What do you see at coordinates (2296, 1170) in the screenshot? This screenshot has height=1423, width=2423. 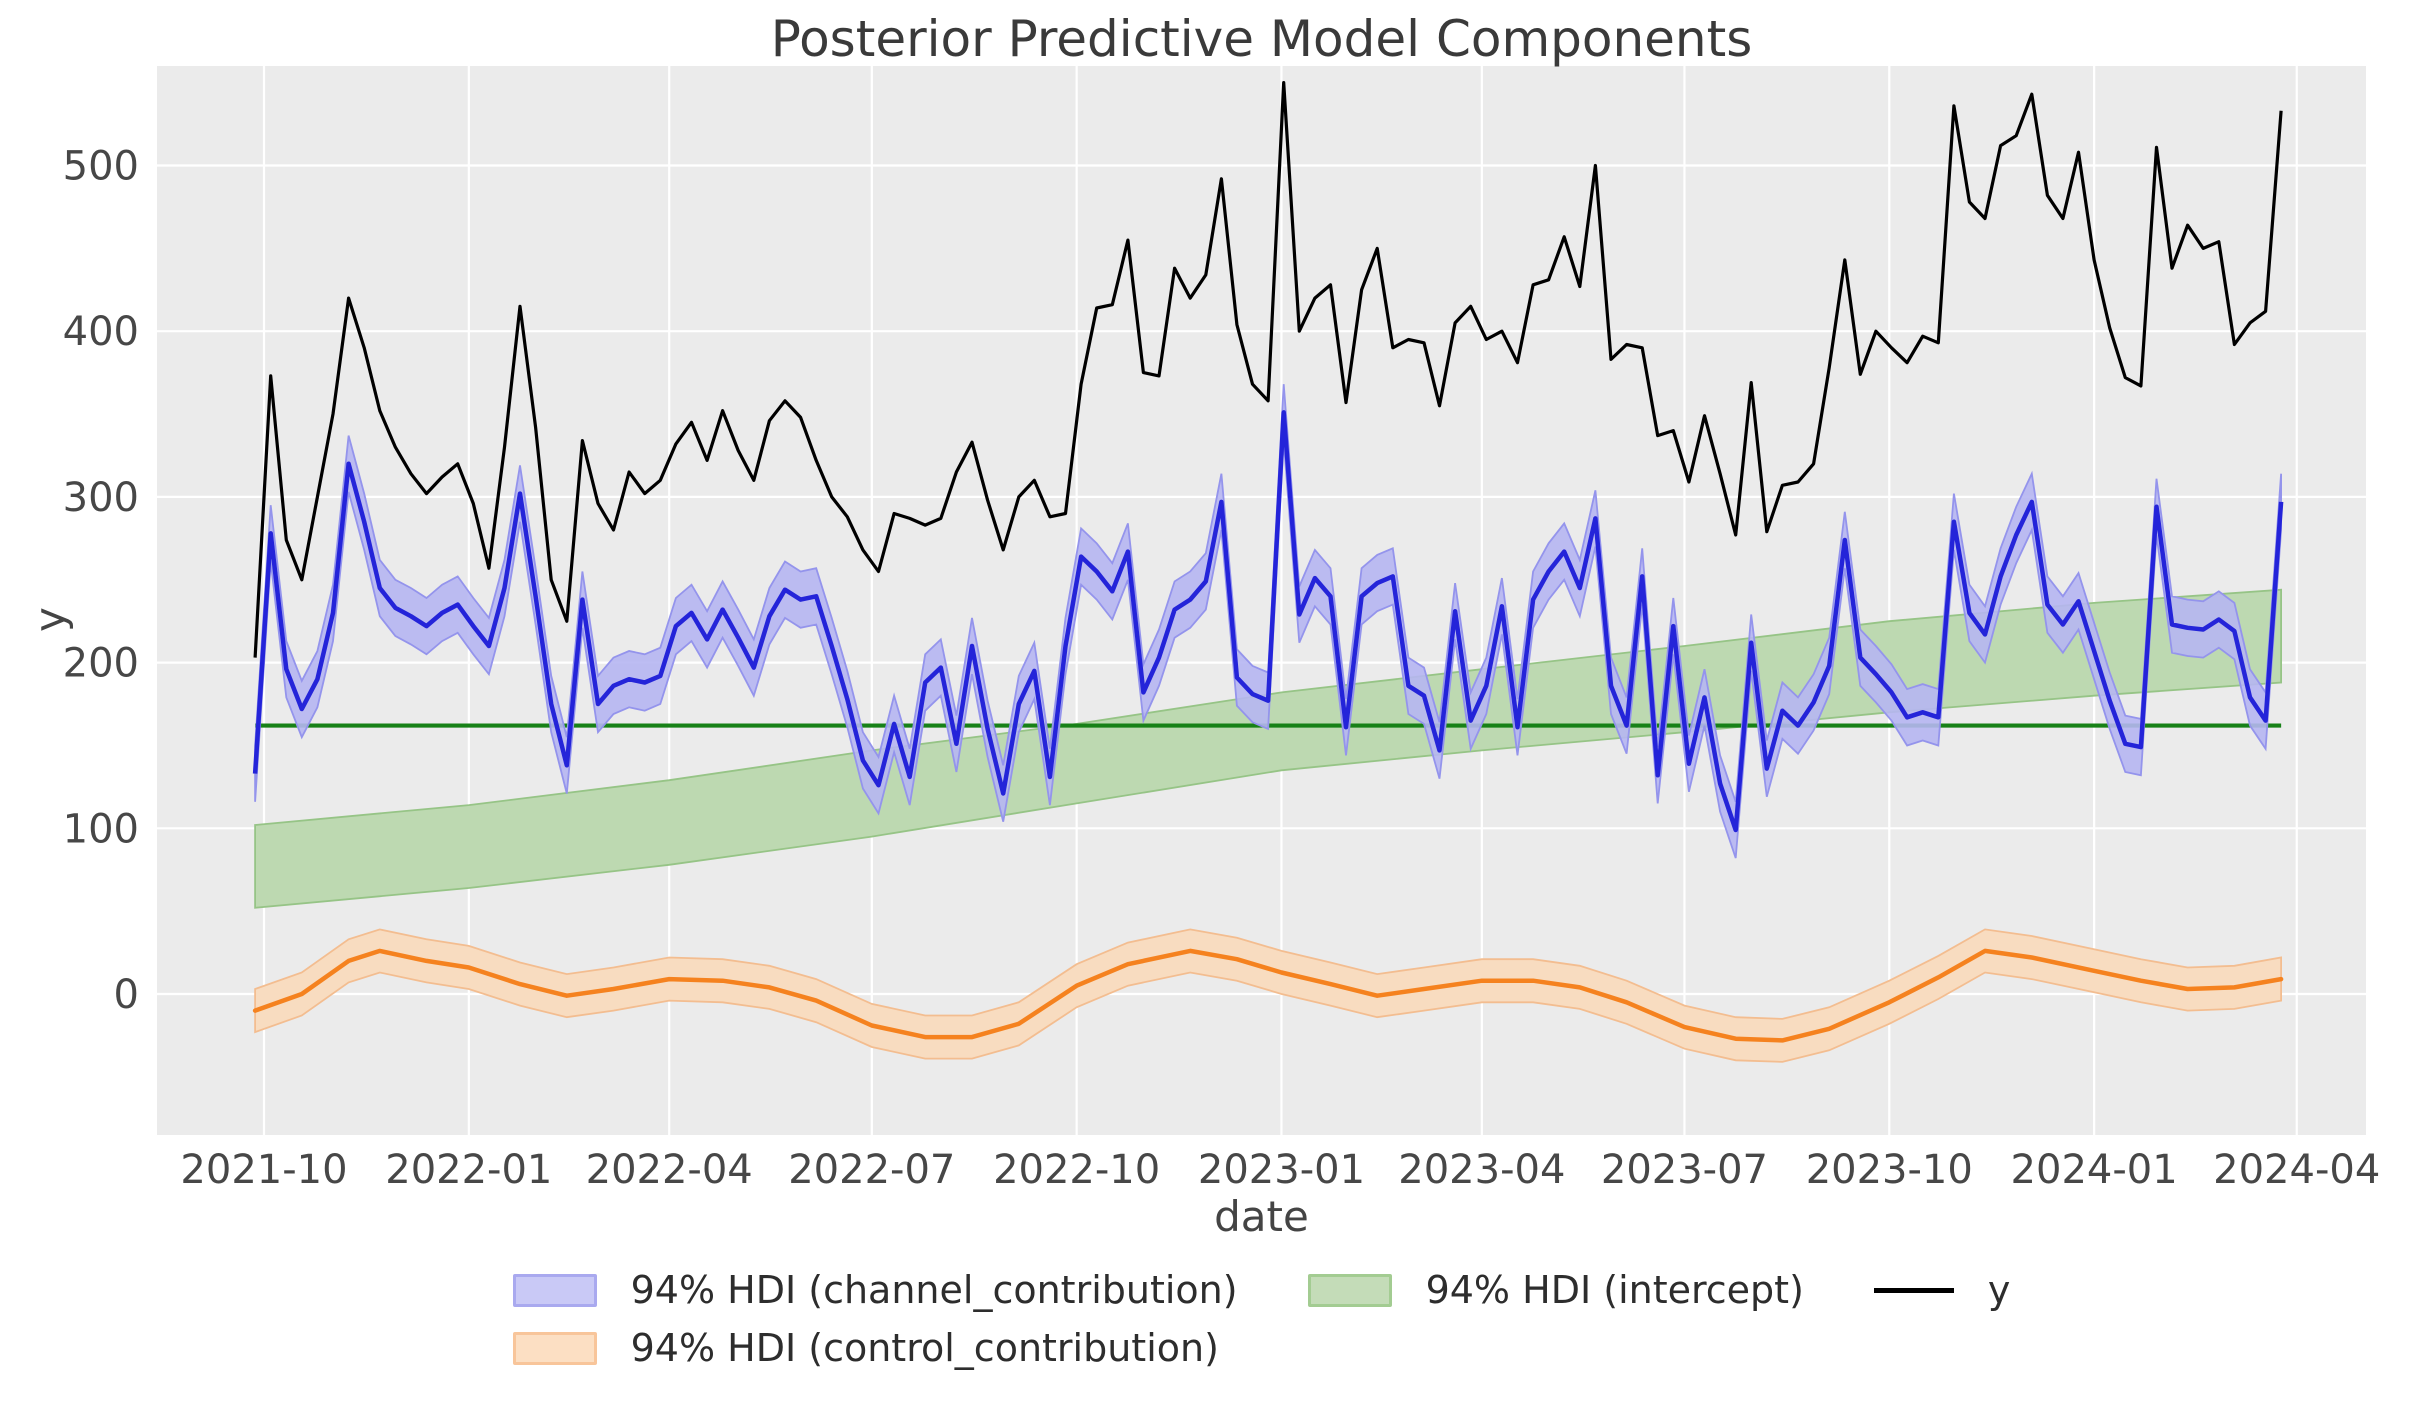 I see `svg-text: 2024-04` at bounding box center [2296, 1170].